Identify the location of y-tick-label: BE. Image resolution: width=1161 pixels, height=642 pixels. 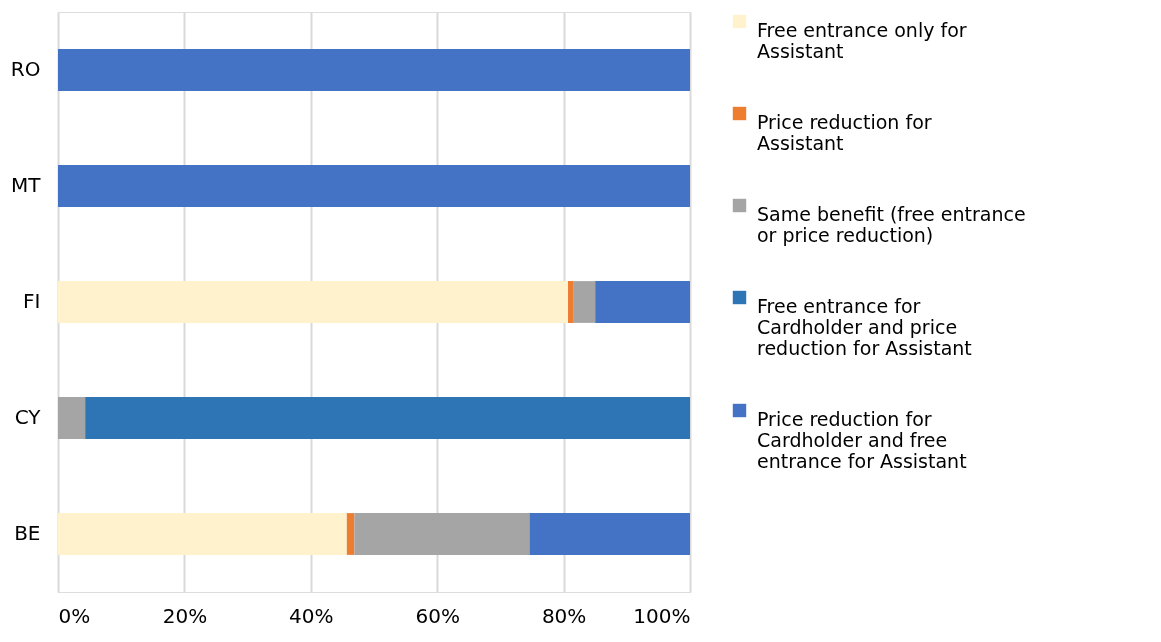
(27, 533).